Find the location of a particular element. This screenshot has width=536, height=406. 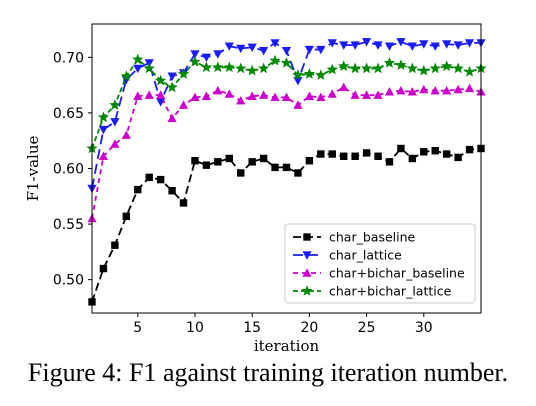

x-ticks: 5 10 15 20 25 30 is located at coordinates (283, 324).